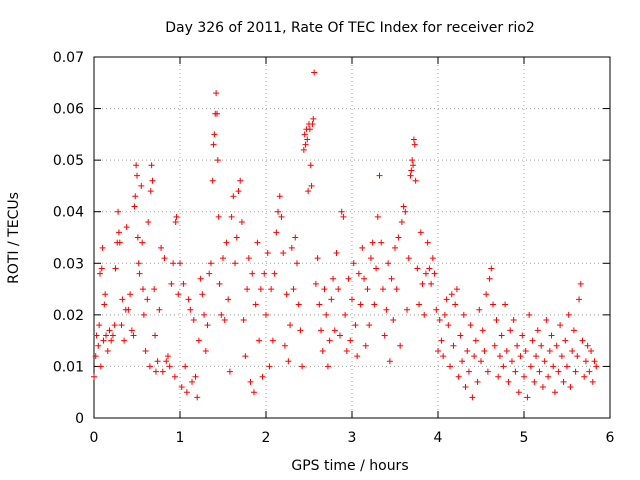 The image size is (640, 480). I want to click on y-tick-label: 0.05, so click(68, 161).